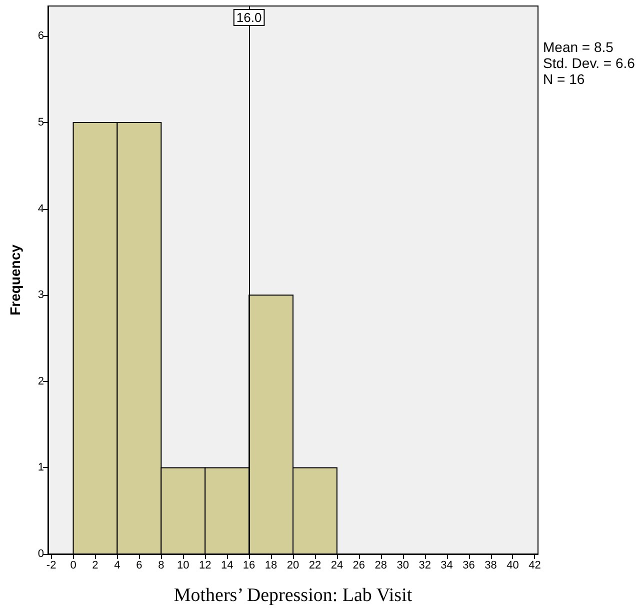 This screenshot has width=643, height=614. What do you see at coordinates (512, 566) in the screenshot?
I see `x-tick-label: 40` at bounding box center [512, 566].